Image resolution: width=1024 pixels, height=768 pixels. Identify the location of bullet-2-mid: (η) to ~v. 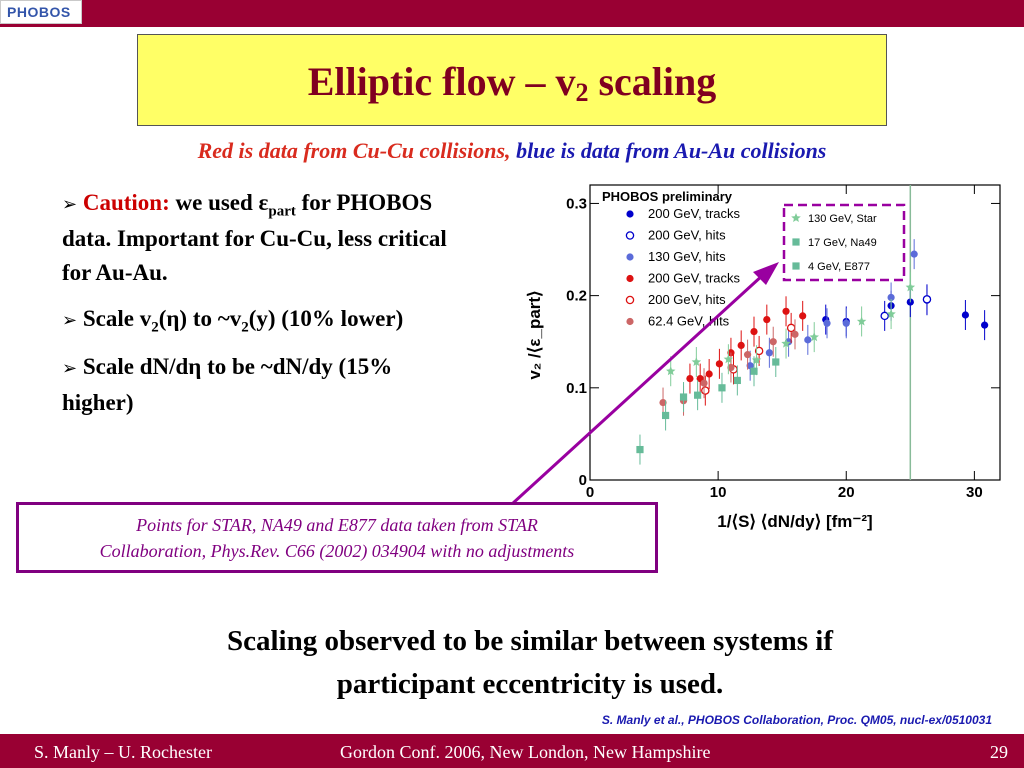
(200, 318).